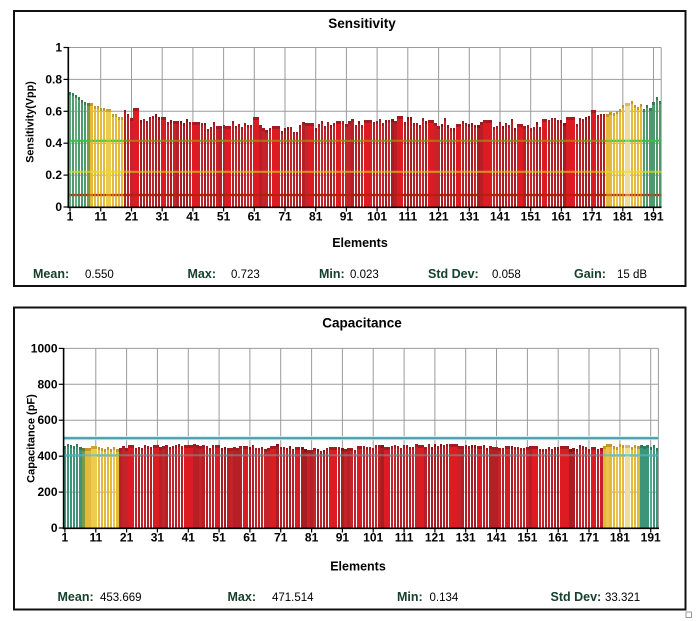 The height and width of the screenshot is (621, 696). What do you see at coordinates (590, 274) in the screenshot?
I see `svg-text: Gain:` at bounding box center [590, 274].